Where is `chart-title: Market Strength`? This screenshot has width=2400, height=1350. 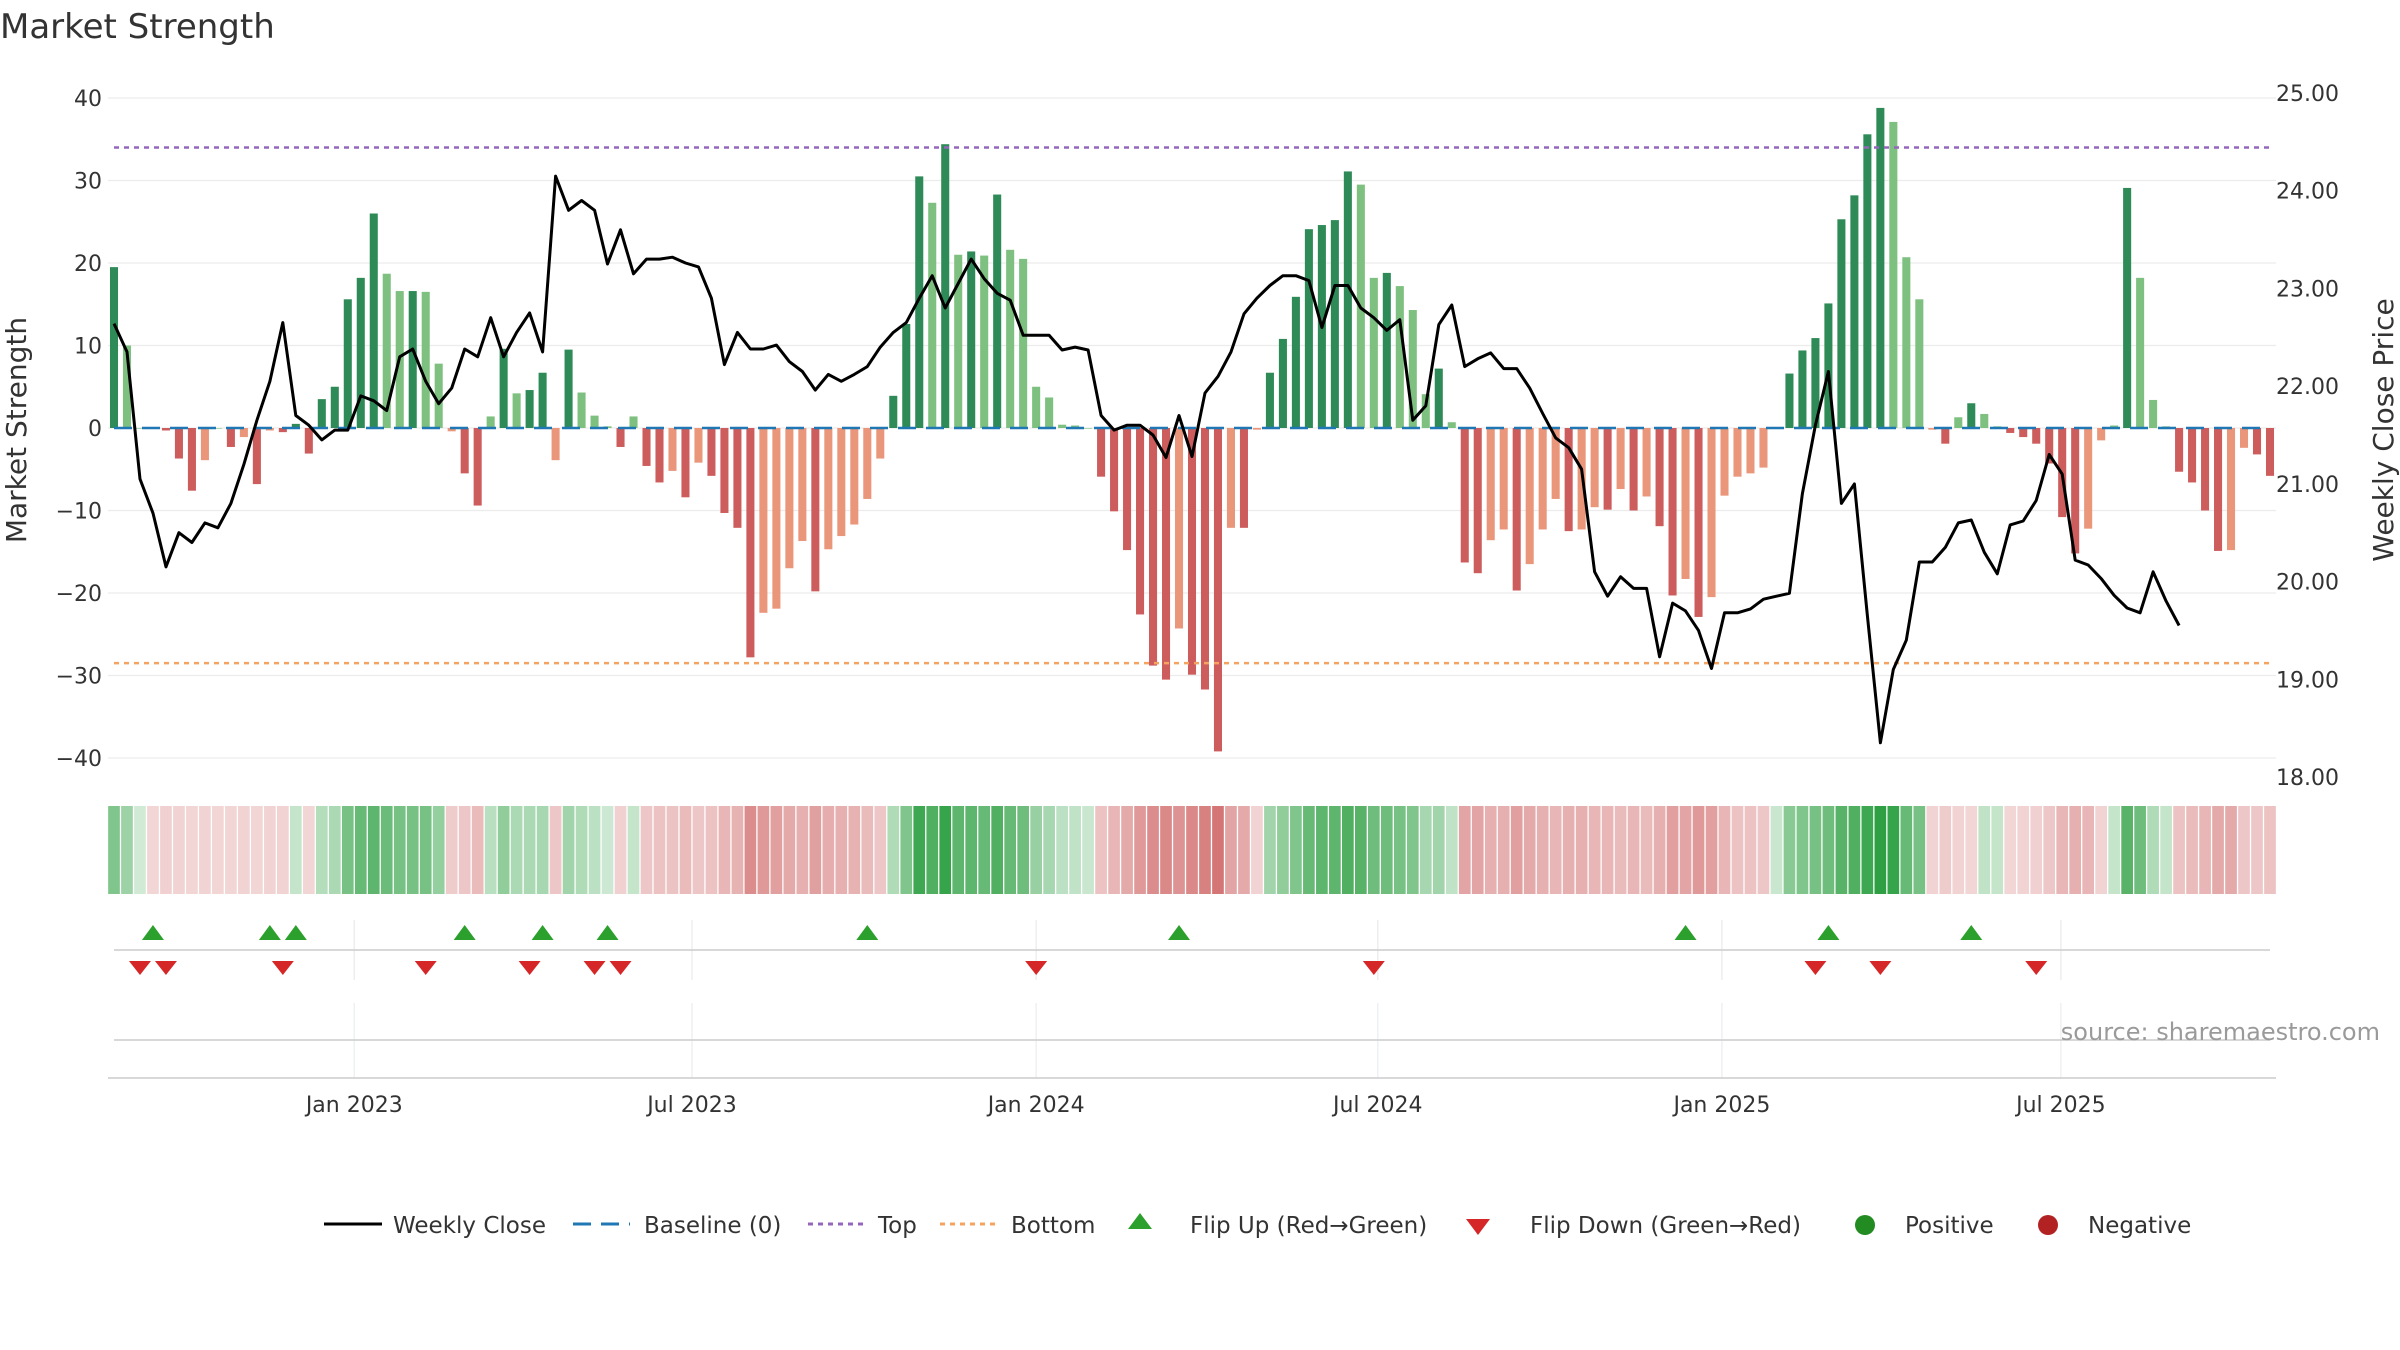 chart-title: Market Strength is located at coordinates (137, 27).